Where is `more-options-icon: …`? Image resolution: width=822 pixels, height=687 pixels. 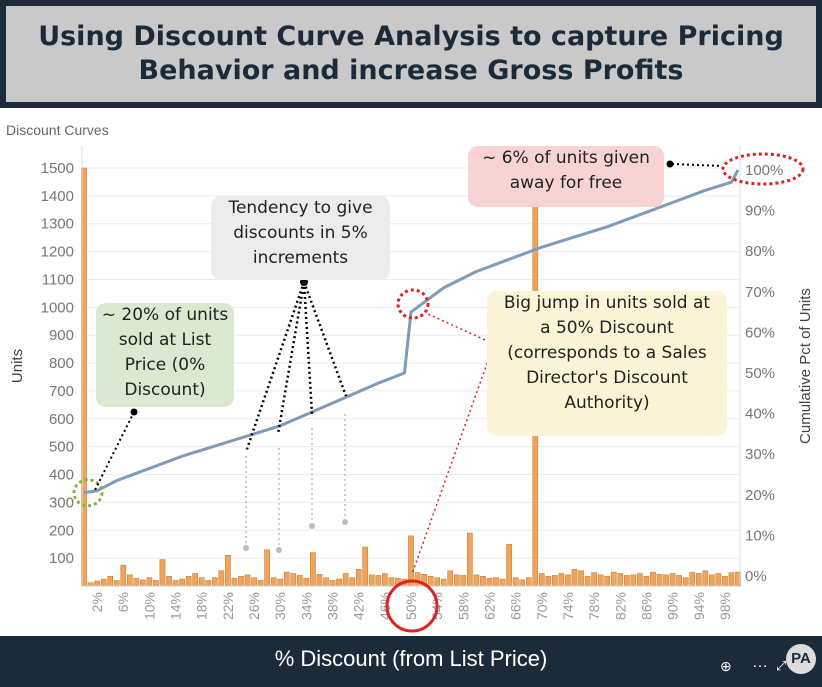 more-options-icon: … is located at coordinates (760, 662).